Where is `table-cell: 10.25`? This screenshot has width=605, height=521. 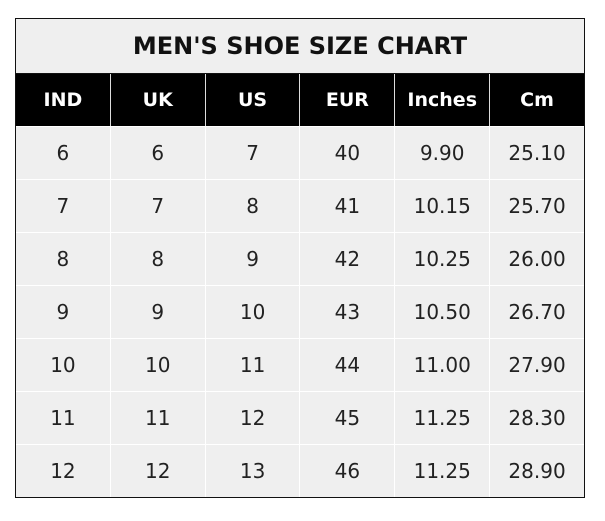
table-cell: 10.25 is located at coordinates (441, 259).